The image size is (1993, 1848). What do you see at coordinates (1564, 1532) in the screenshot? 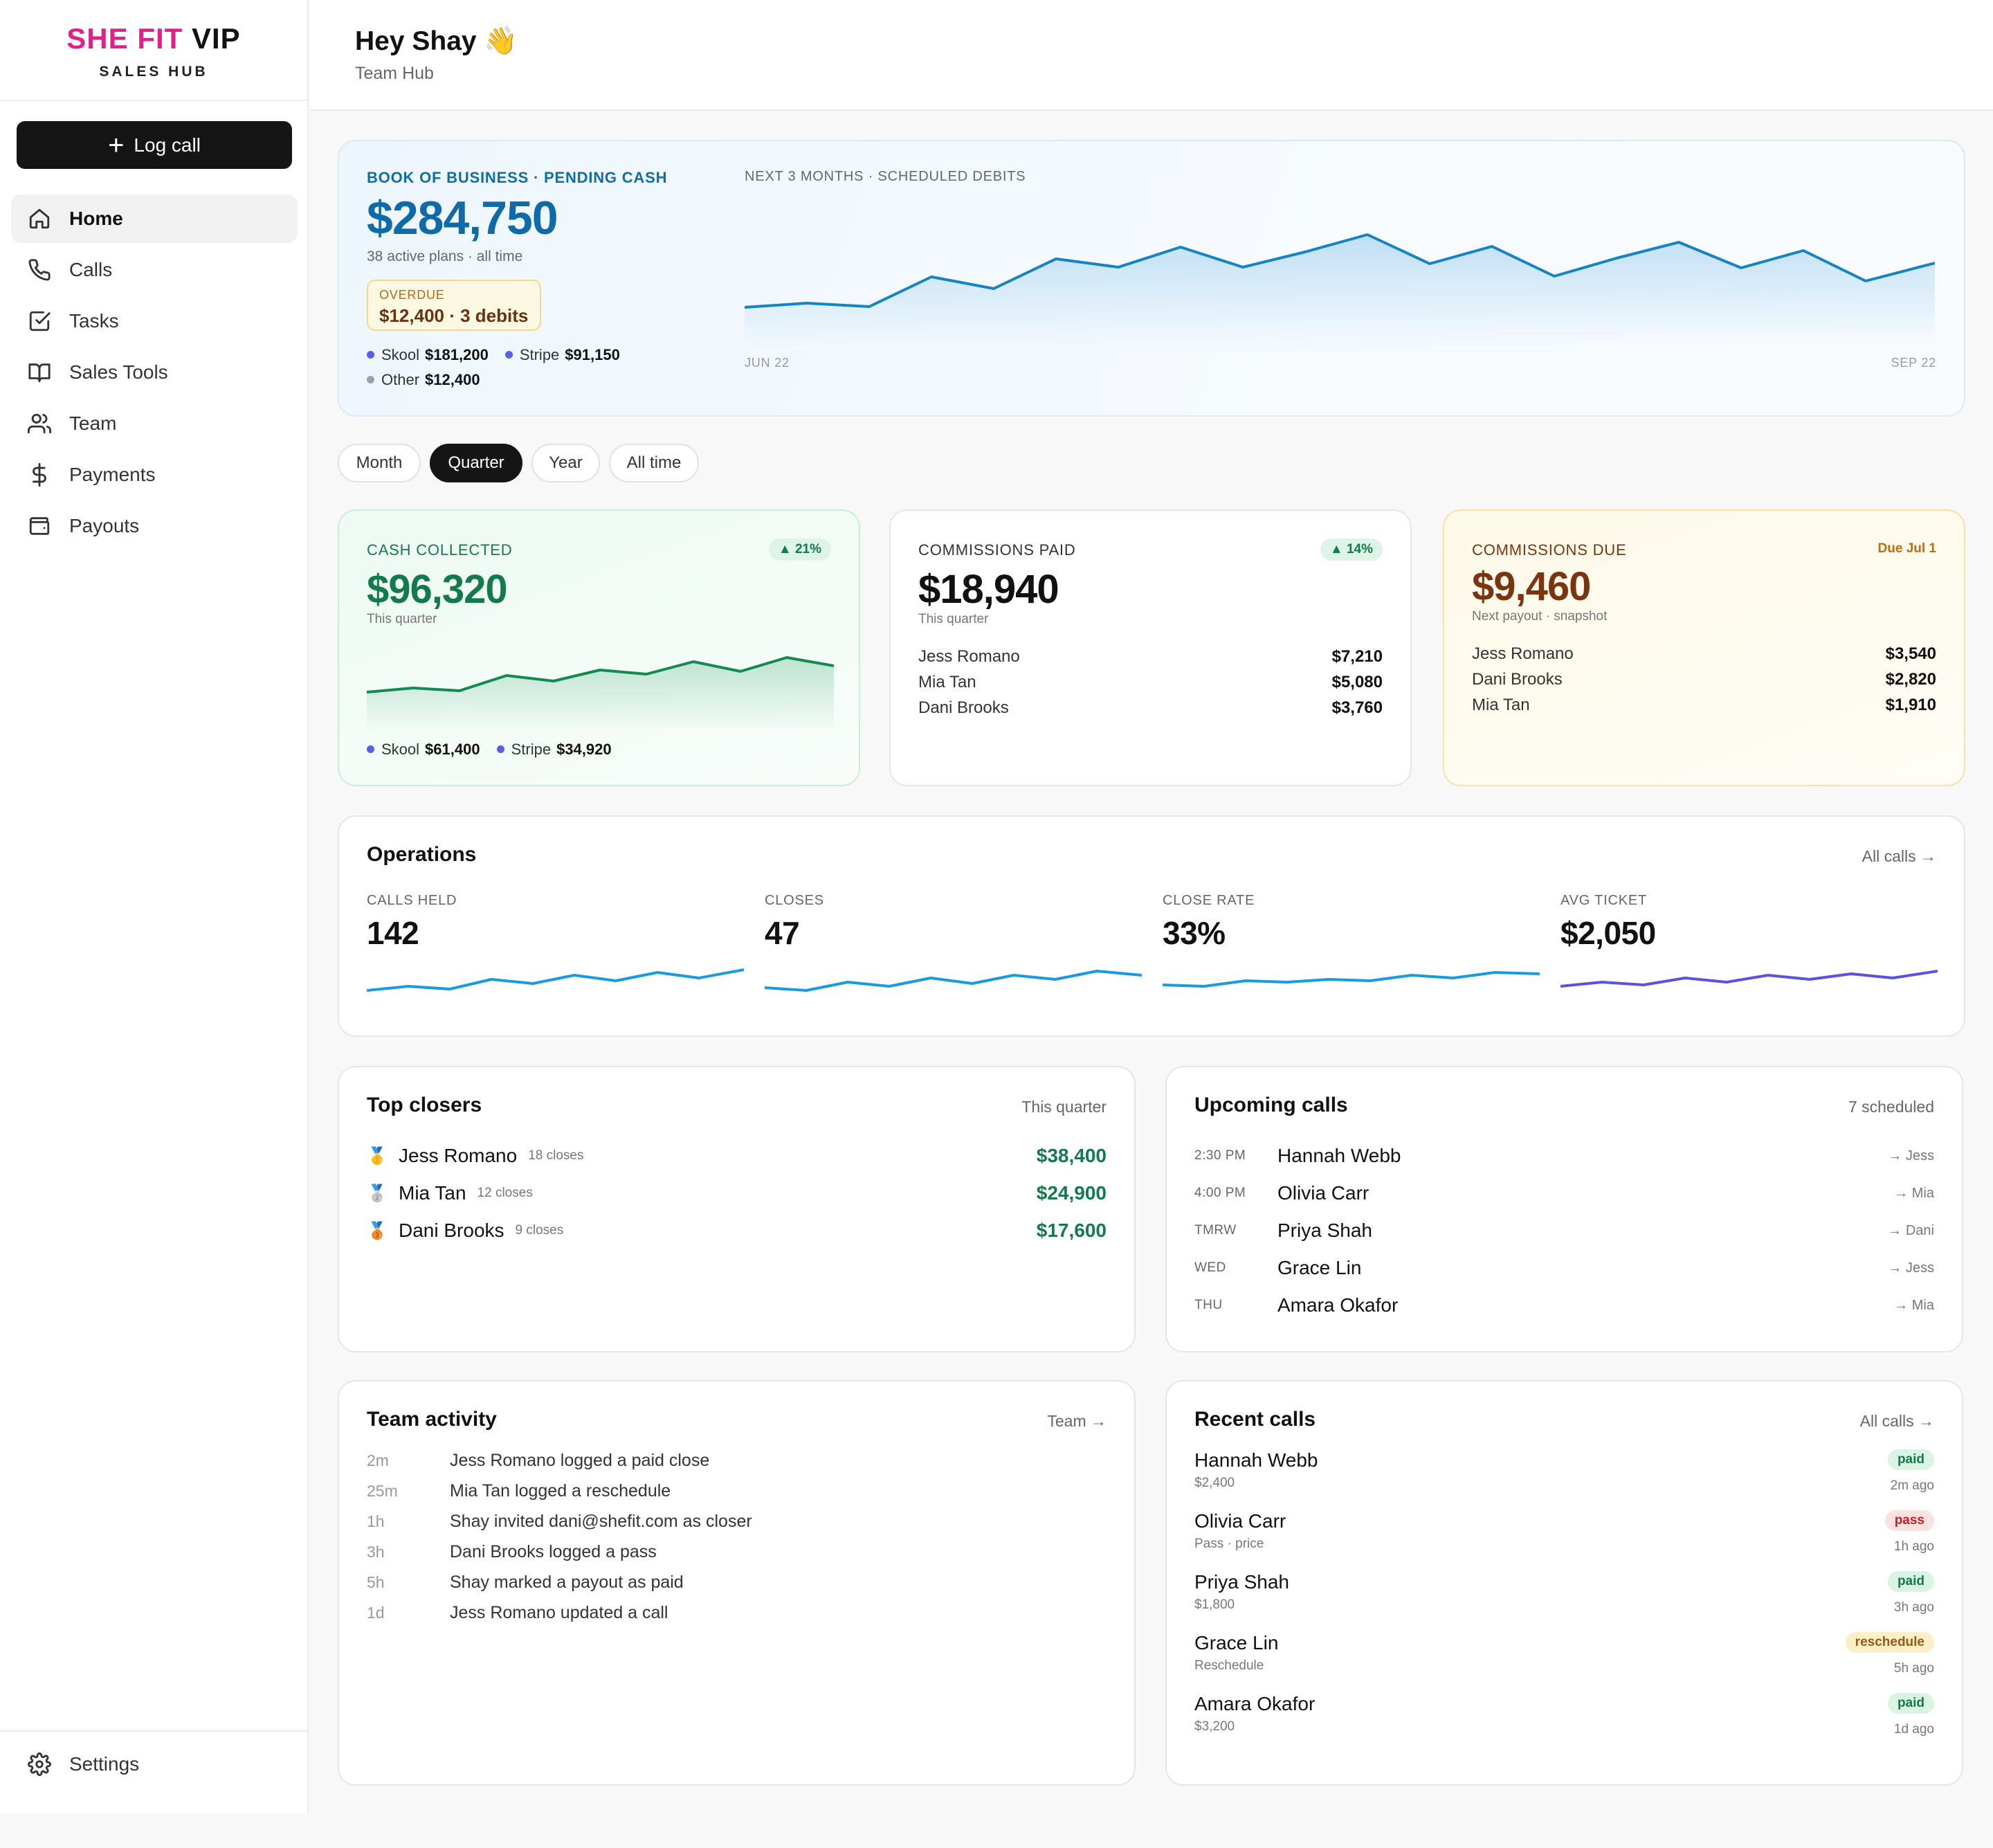
I see `table-row: Olivia Carr Pass · price pass 1h ago` at bounding box center [1564, 1532].